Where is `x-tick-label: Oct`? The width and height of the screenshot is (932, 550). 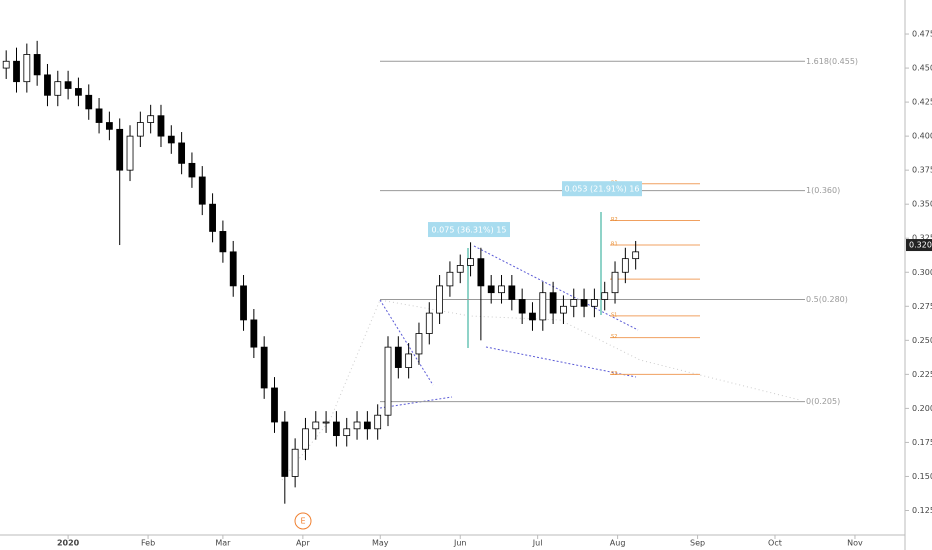 x-tick-label: Oct is located at coordinates (775, 543).